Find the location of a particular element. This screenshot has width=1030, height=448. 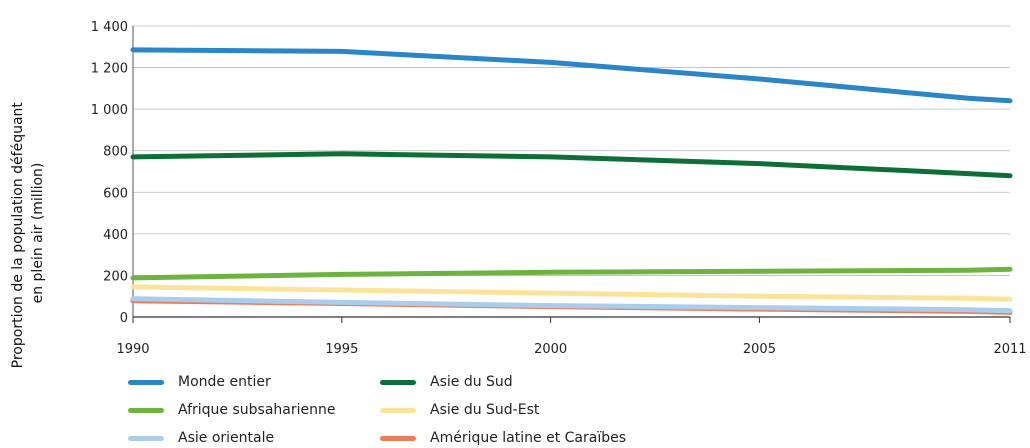

legend-item-monde-entier: Monde entier is located at coordinates (199, 382).